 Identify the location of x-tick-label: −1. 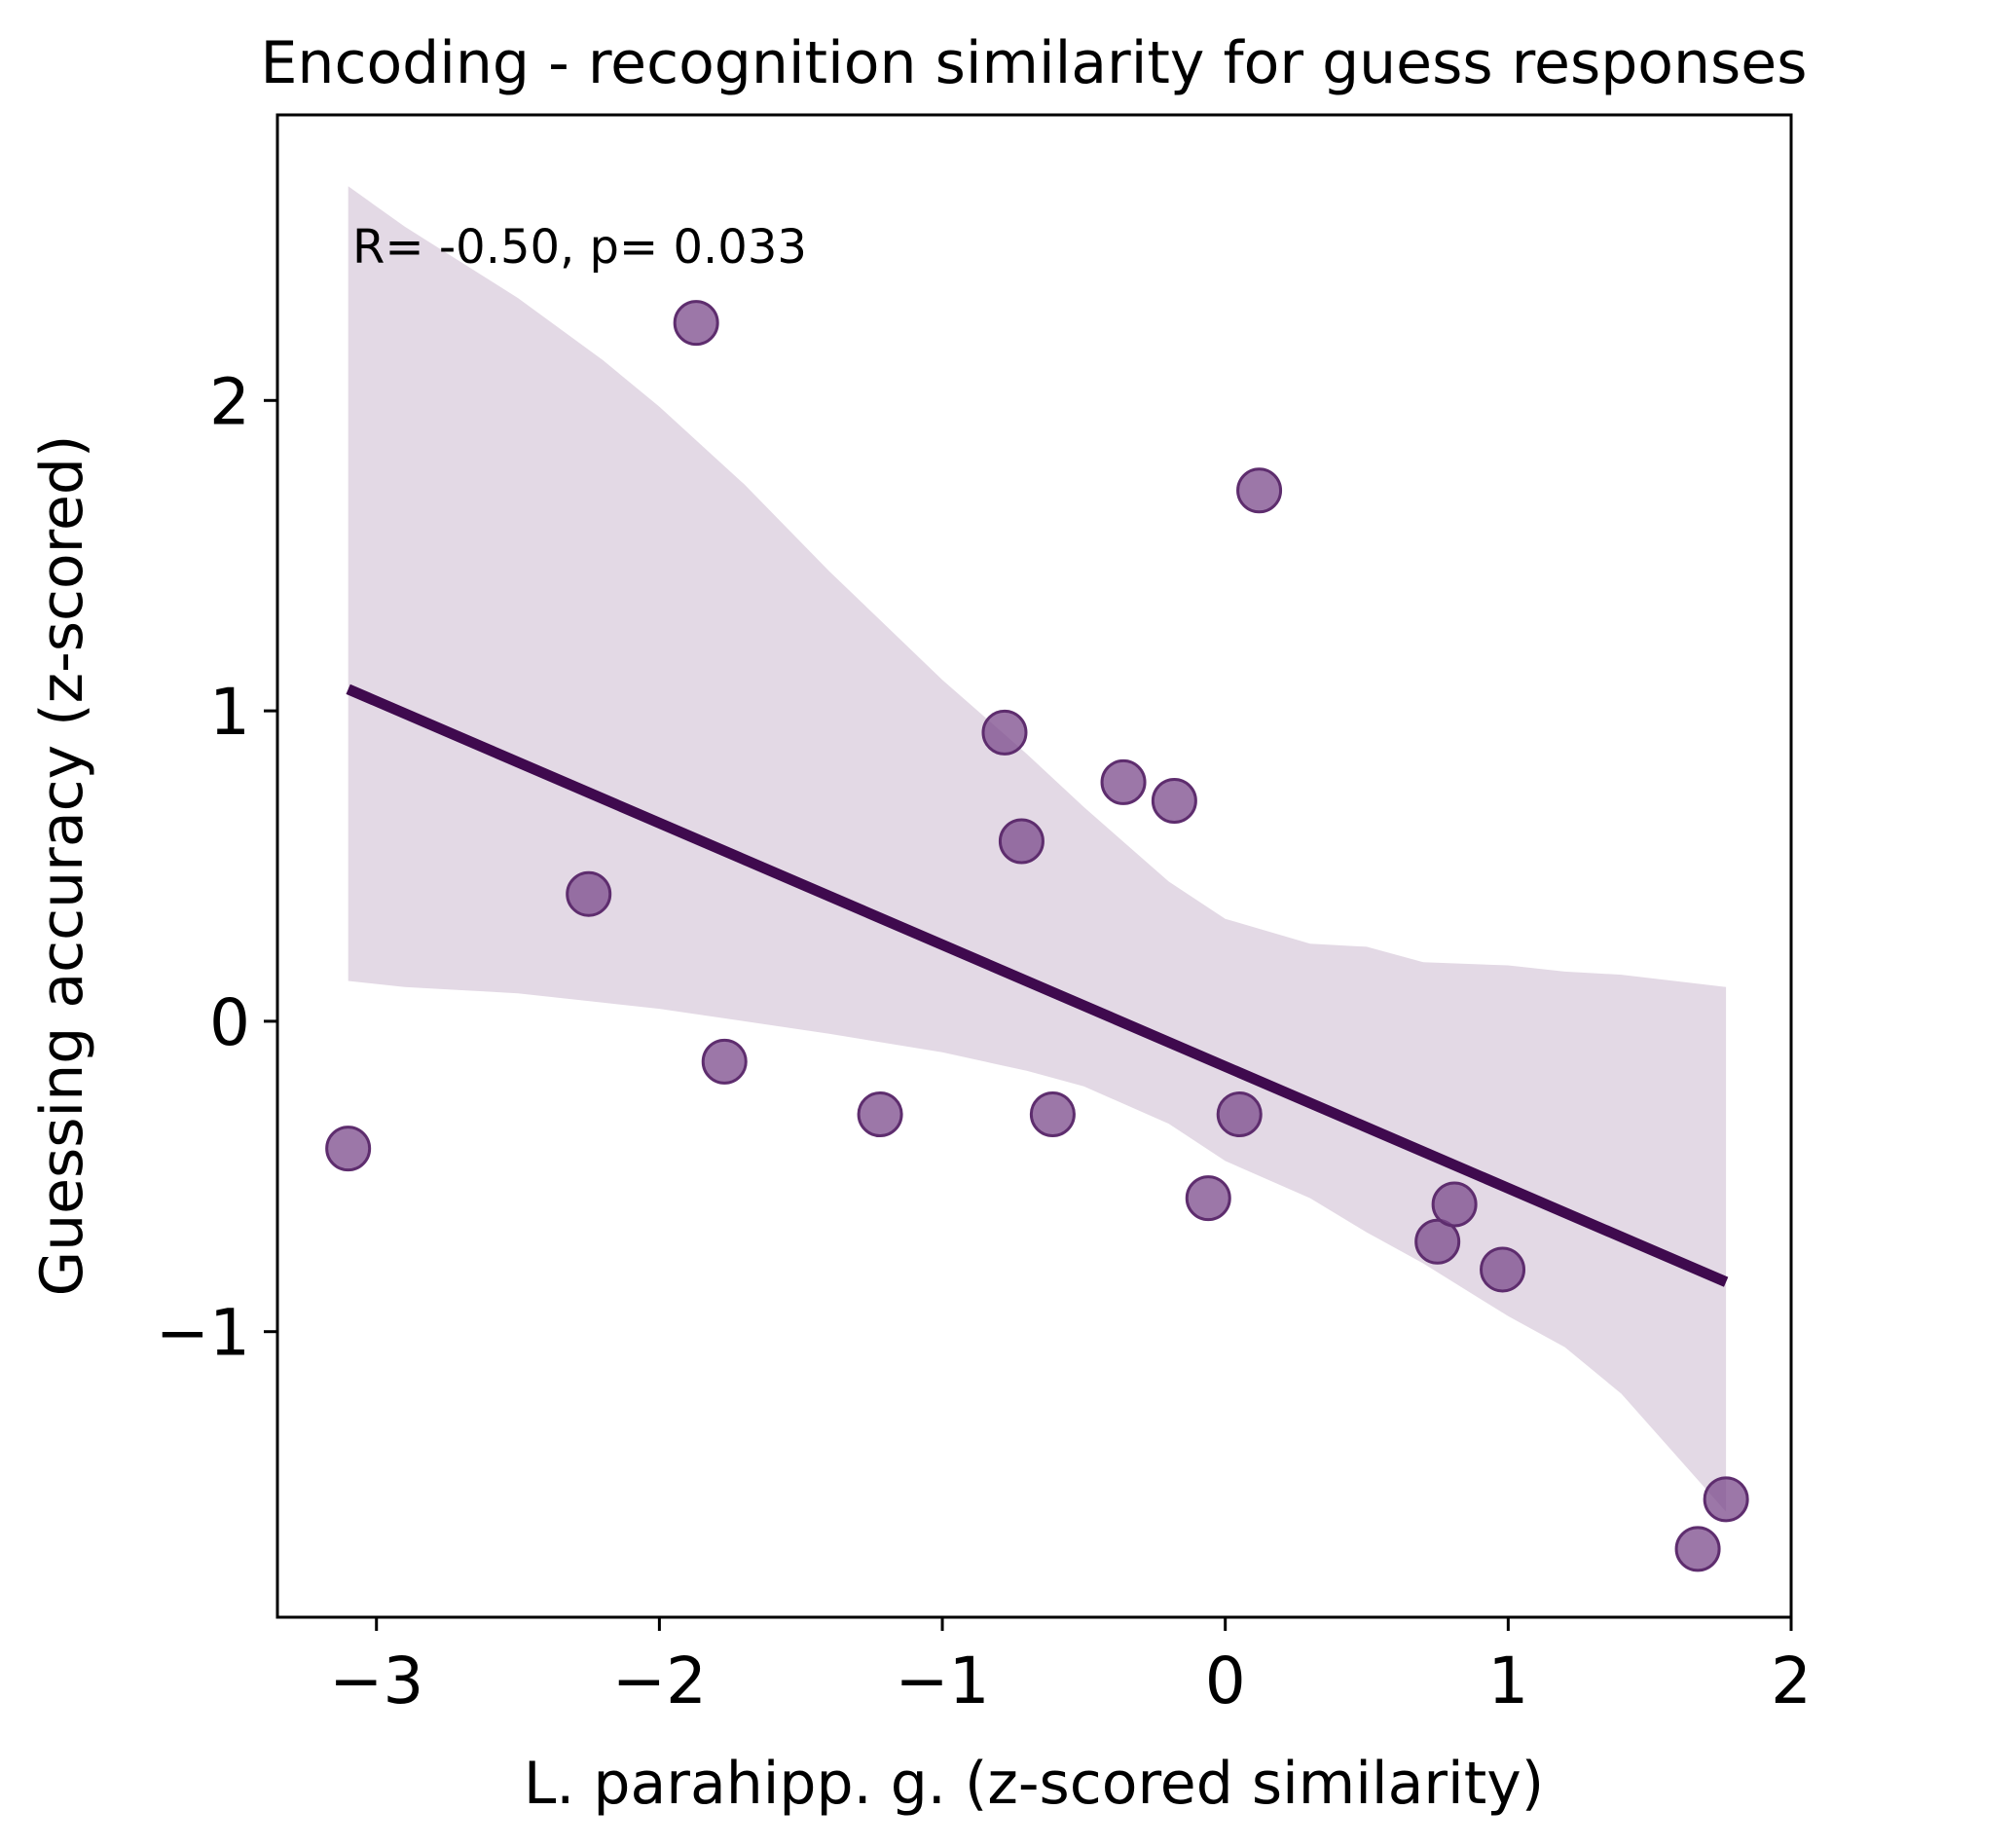
(942, 1681).